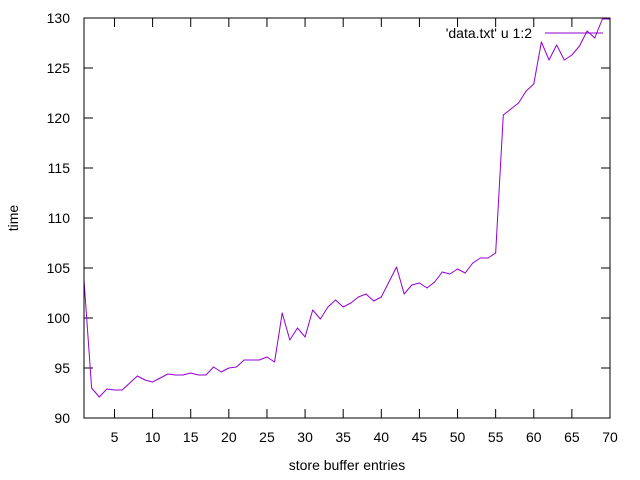 This screenshot has height=480, width=640. What do you see at coordinates (59, 18) in the screenshot?
I see `y-tick-label: 130` at bounding box center [59, 18].